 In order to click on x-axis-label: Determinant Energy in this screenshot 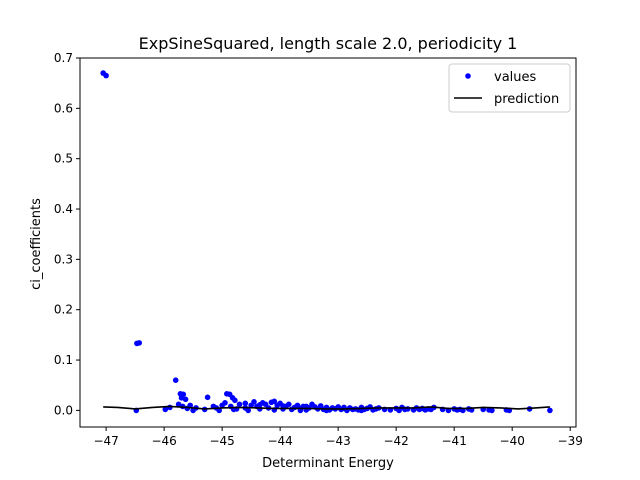, I will do `click(328, 463)`.